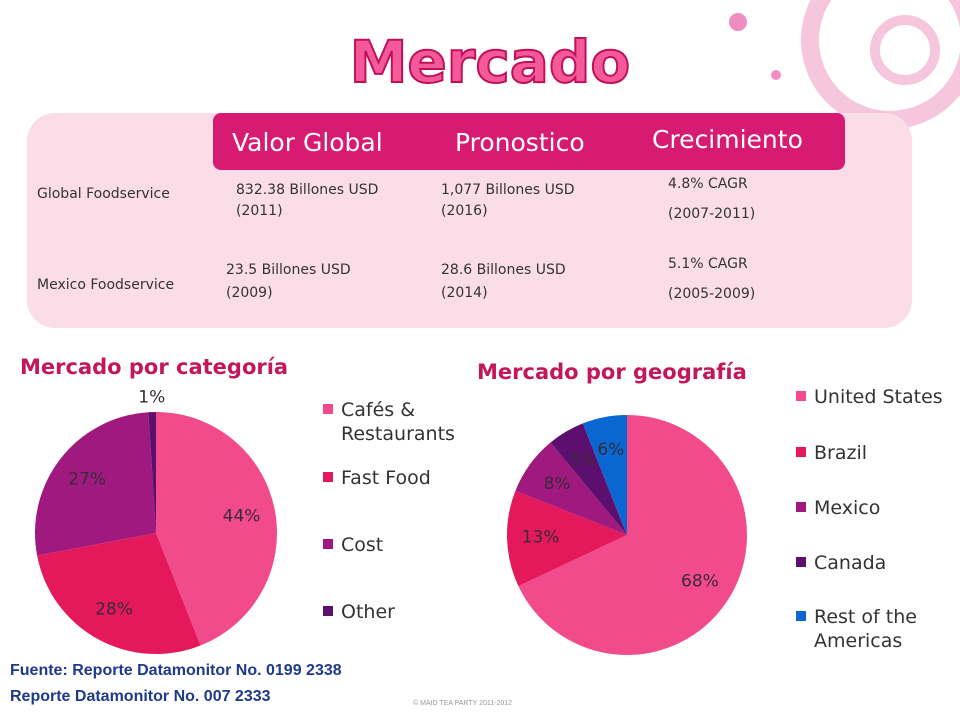 The image size is (960, 720). I want to click on data-label: 28%, so click(114, 609).